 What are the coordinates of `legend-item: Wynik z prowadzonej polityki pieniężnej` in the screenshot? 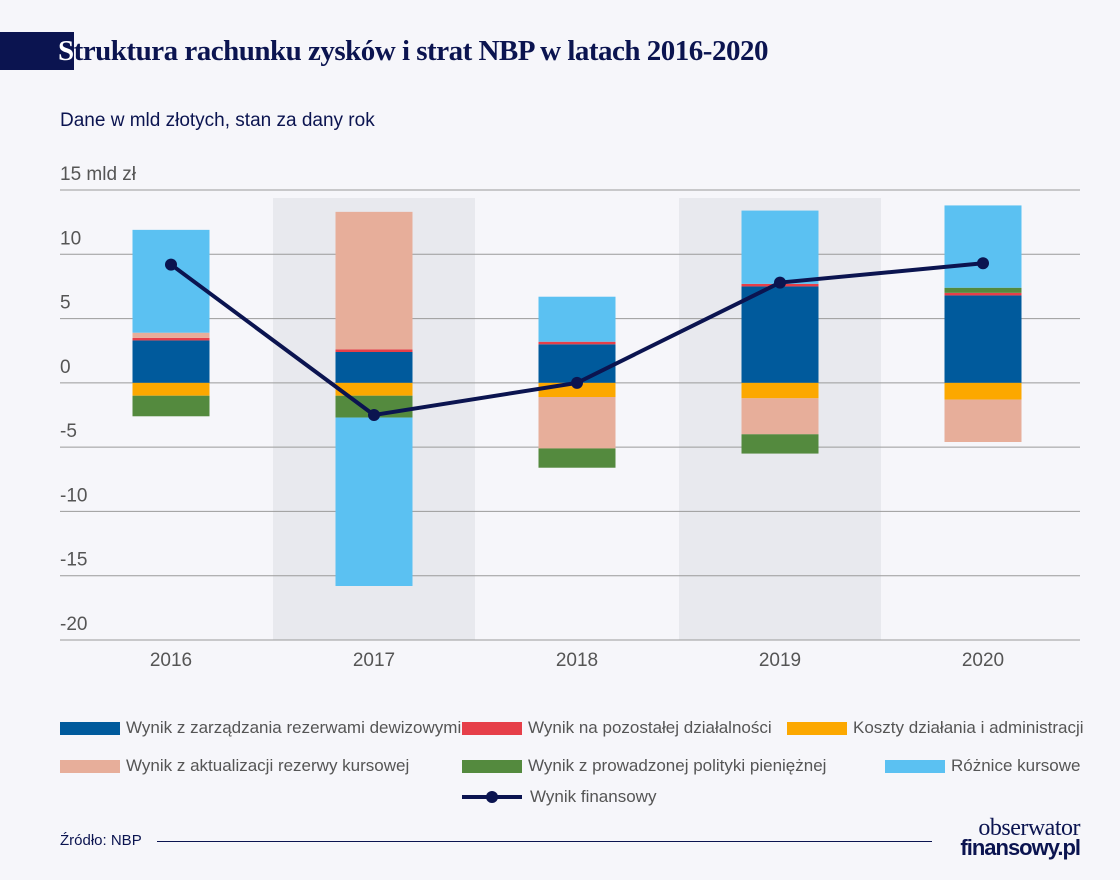 It's located at (644, 766).